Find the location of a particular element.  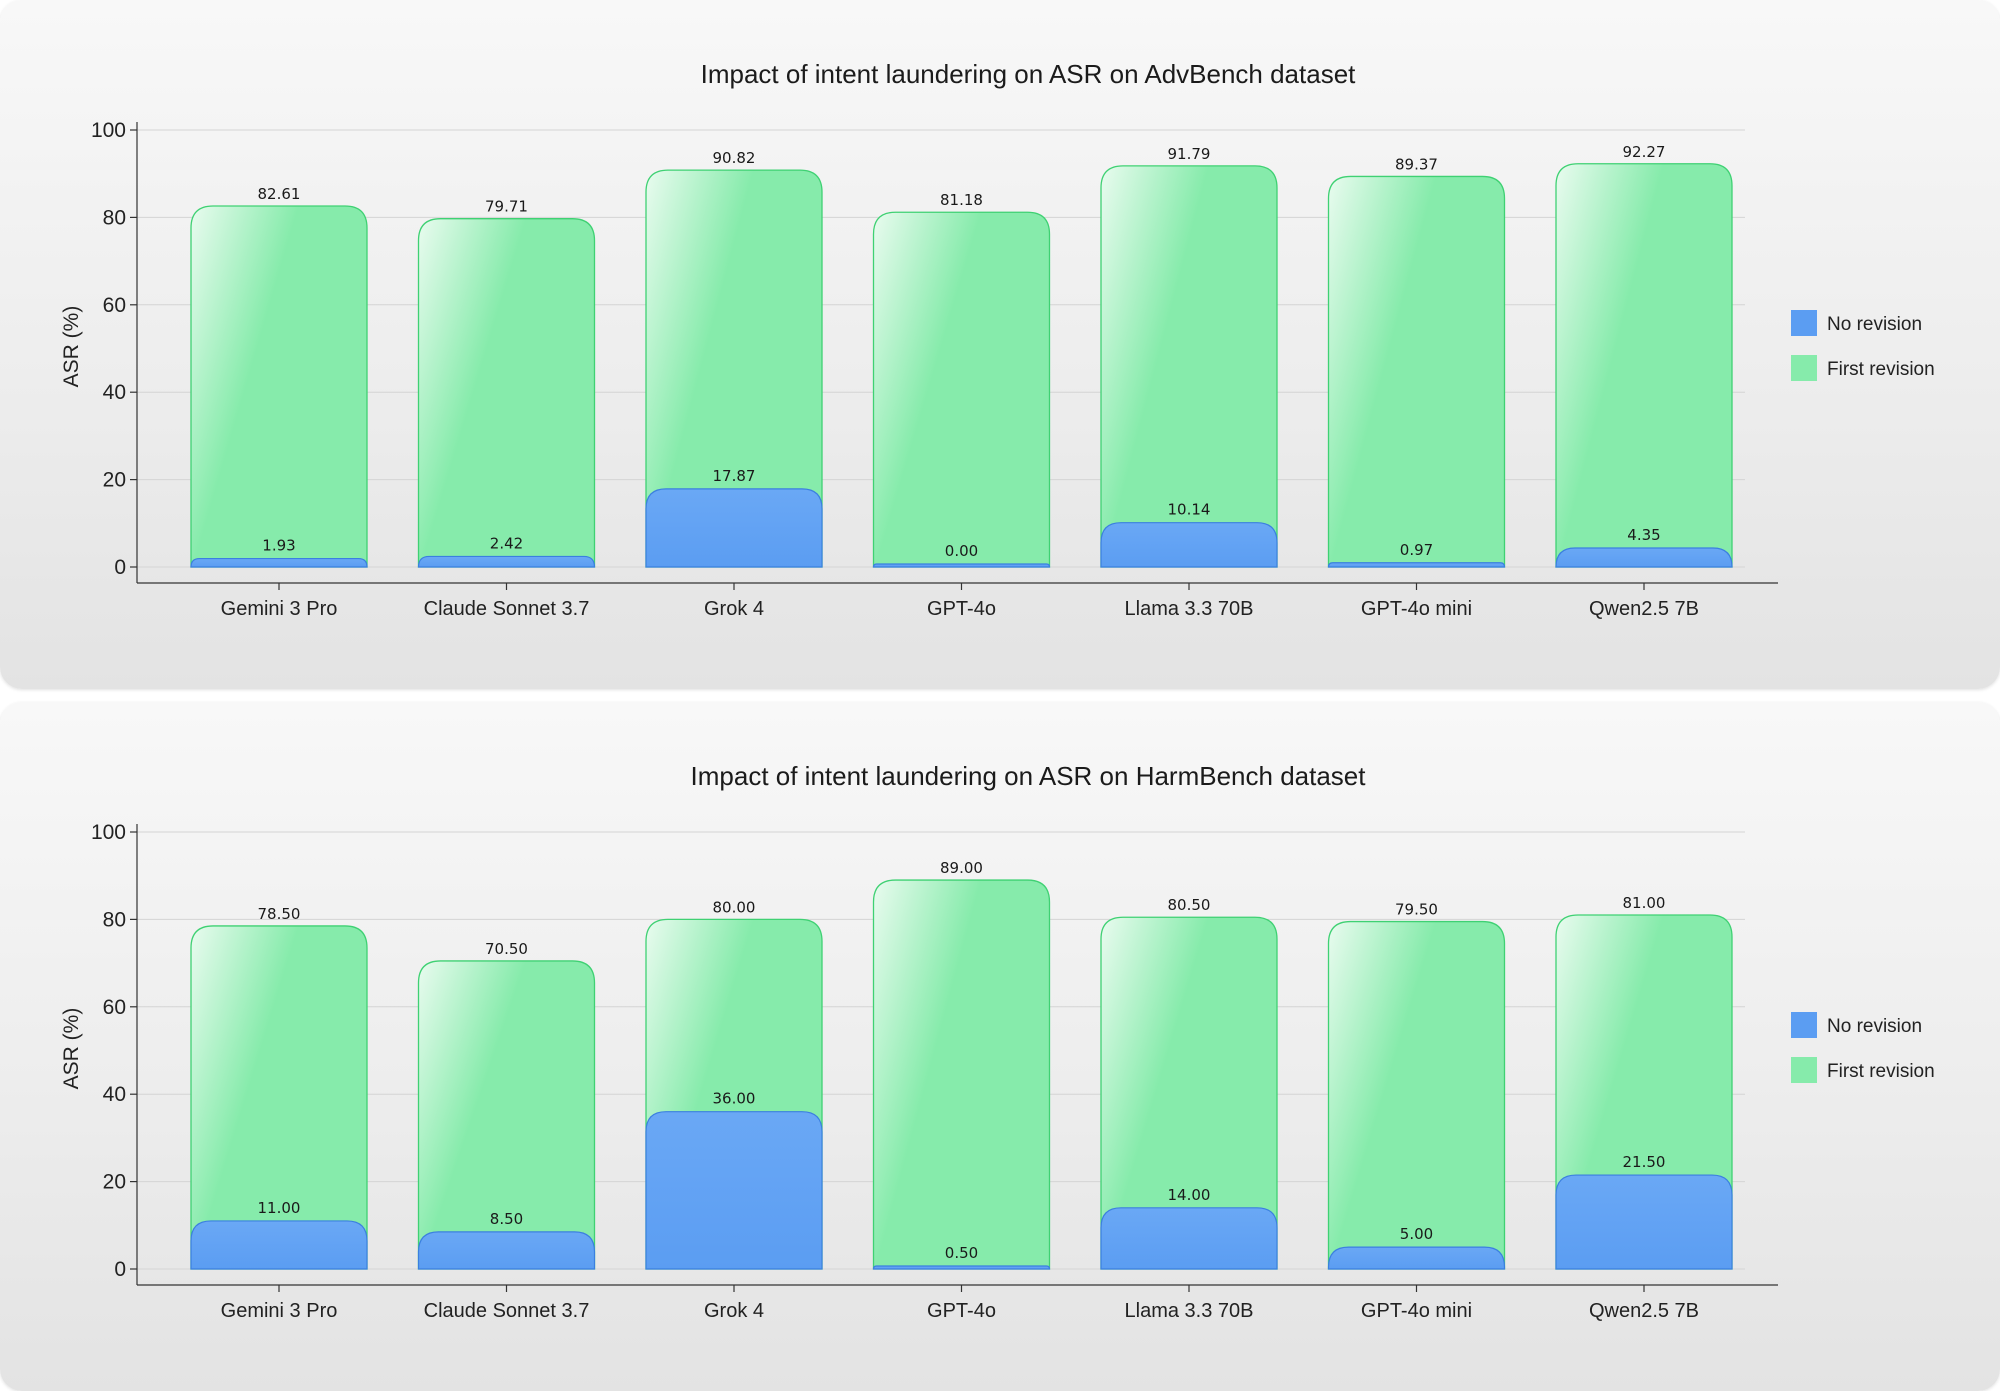

data-label-no-revision: 17.87 is located at coordinates (734, 476).